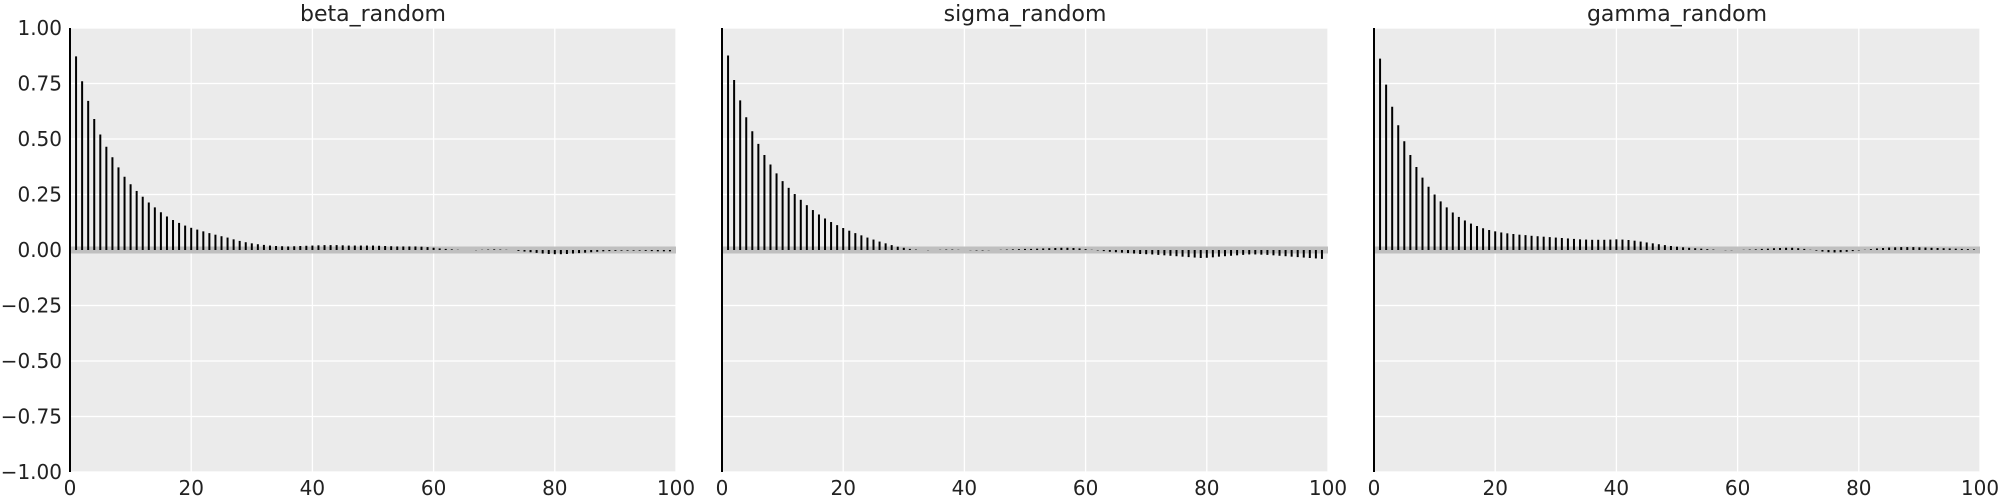 This screenshot has height=500, width=2000. What do you see at coordinates (39, 250) in the screenshot?
I see `y-tick-label: 0.00` at bounding box center [39, 250].